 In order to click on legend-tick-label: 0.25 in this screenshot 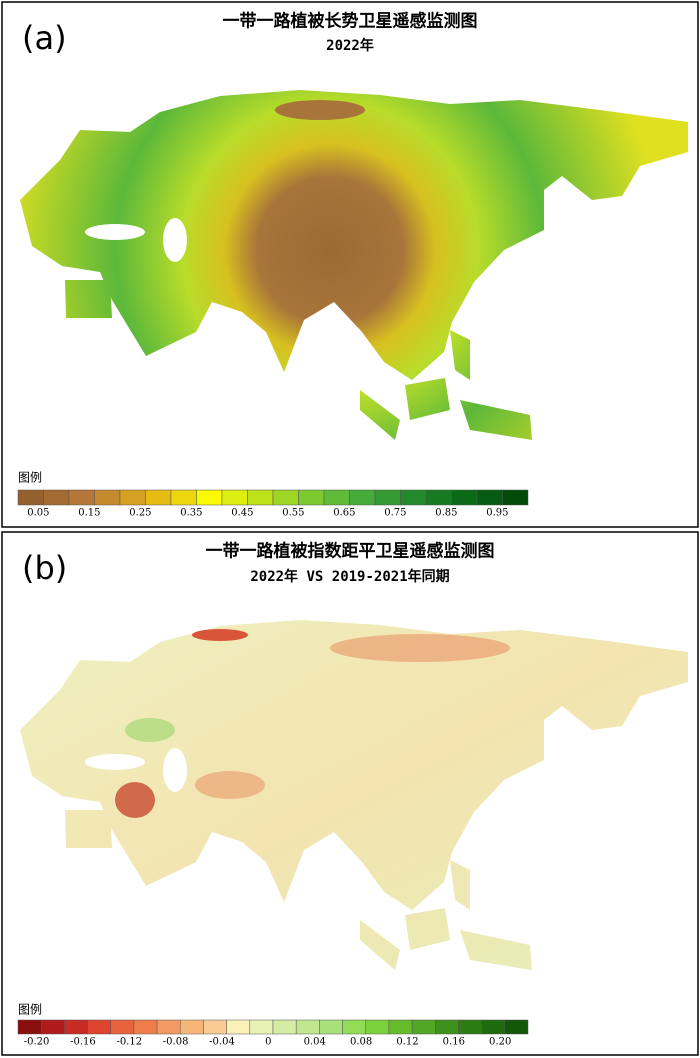, I will do `click(140, 513)`.